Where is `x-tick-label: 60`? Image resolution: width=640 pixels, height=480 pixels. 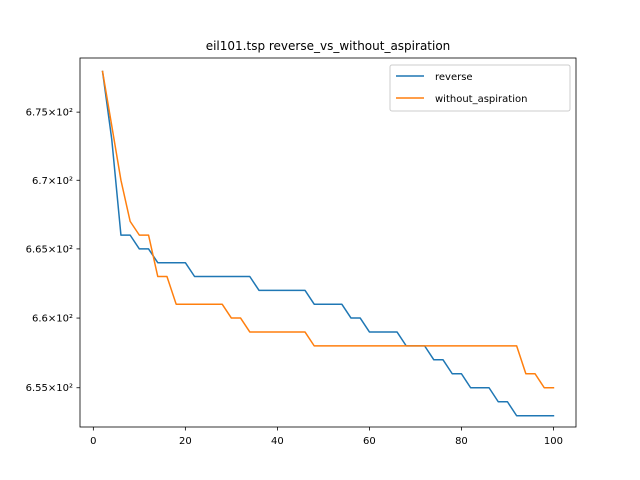
x-tick-label: 60 is located at coordinates (369, 441).